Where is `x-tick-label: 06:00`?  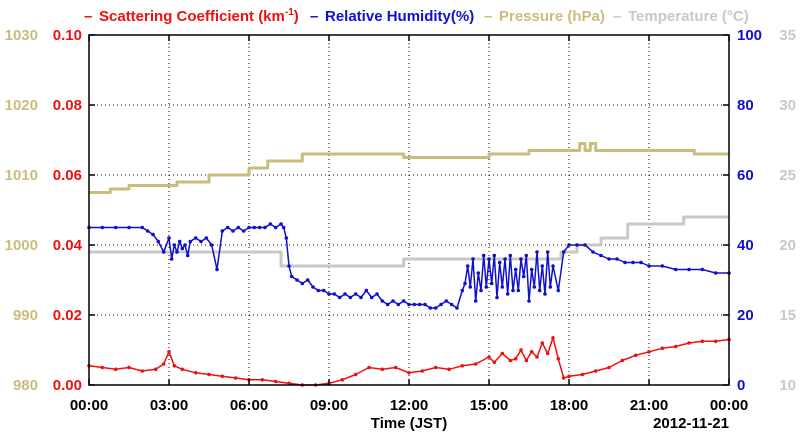 x-tick-label: 06:00 is located at coordinates (249, 405).